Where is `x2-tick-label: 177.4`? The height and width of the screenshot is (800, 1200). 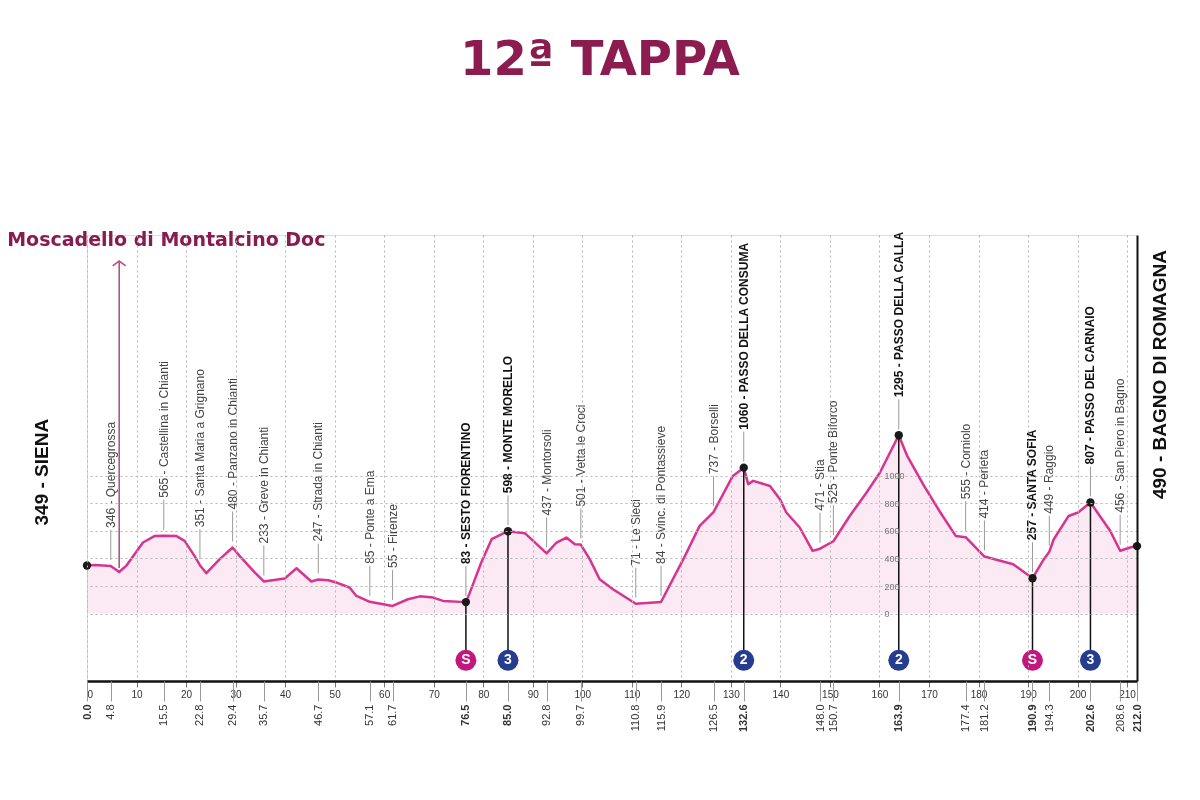
x2-tick-label: 177.4 is located at coordinates (965, 718).